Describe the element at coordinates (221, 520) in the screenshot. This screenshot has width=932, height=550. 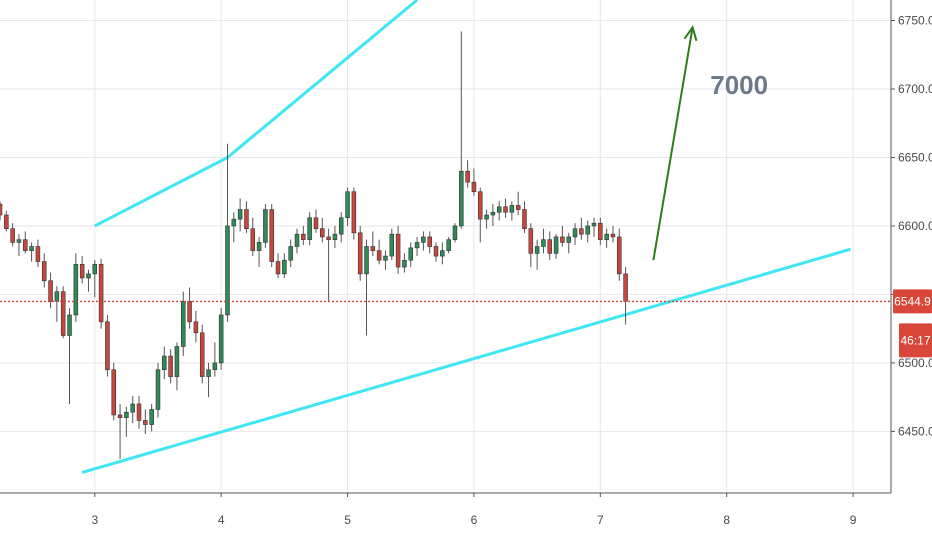
I see `time-tick-label: 4` at that location.